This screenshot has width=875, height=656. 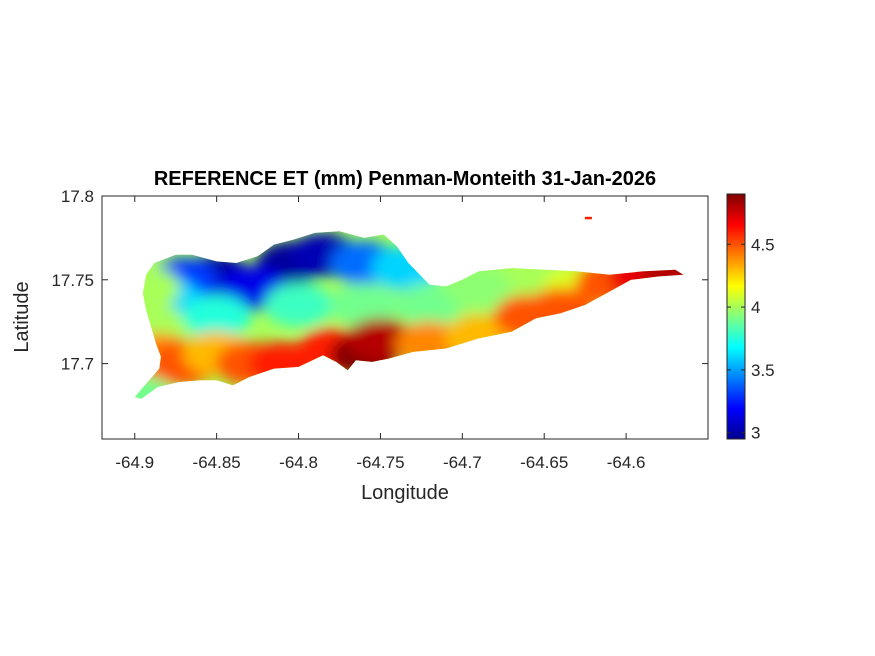 I want to click on colorbar-tick-label: 3, so click(x=755, y=433).